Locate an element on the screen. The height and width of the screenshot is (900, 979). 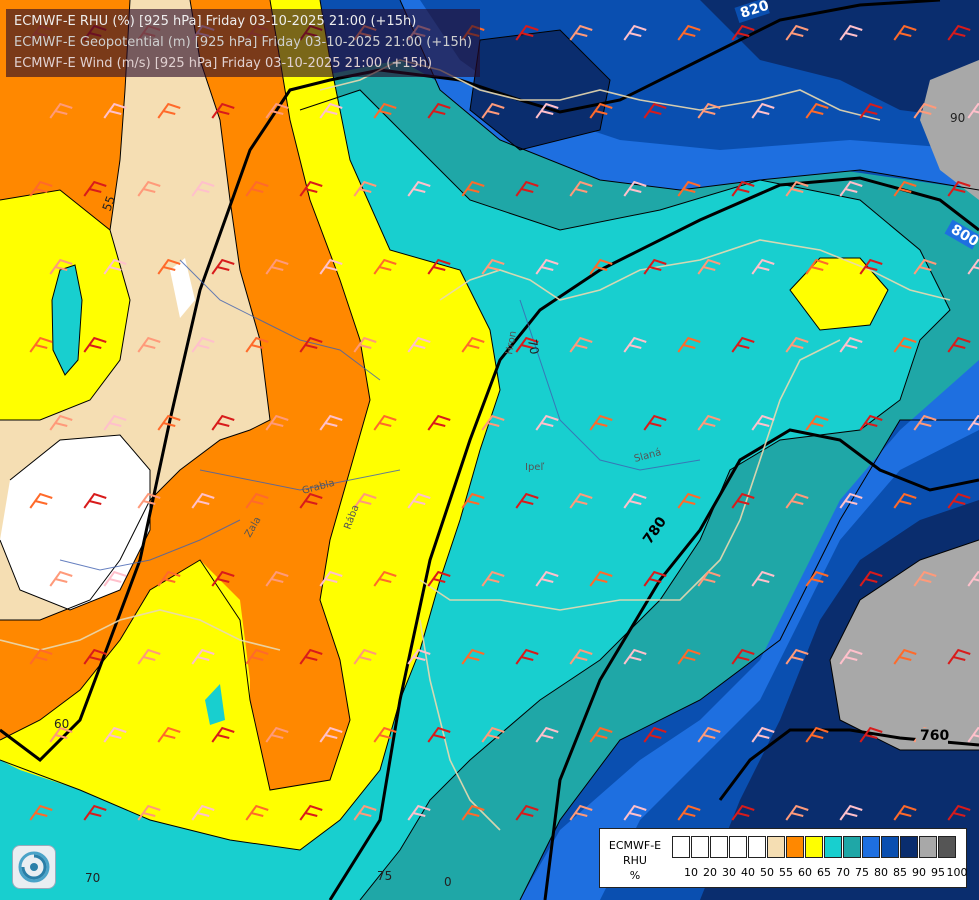
ecmwf-logo-icon is located at coordinates (34, 867).